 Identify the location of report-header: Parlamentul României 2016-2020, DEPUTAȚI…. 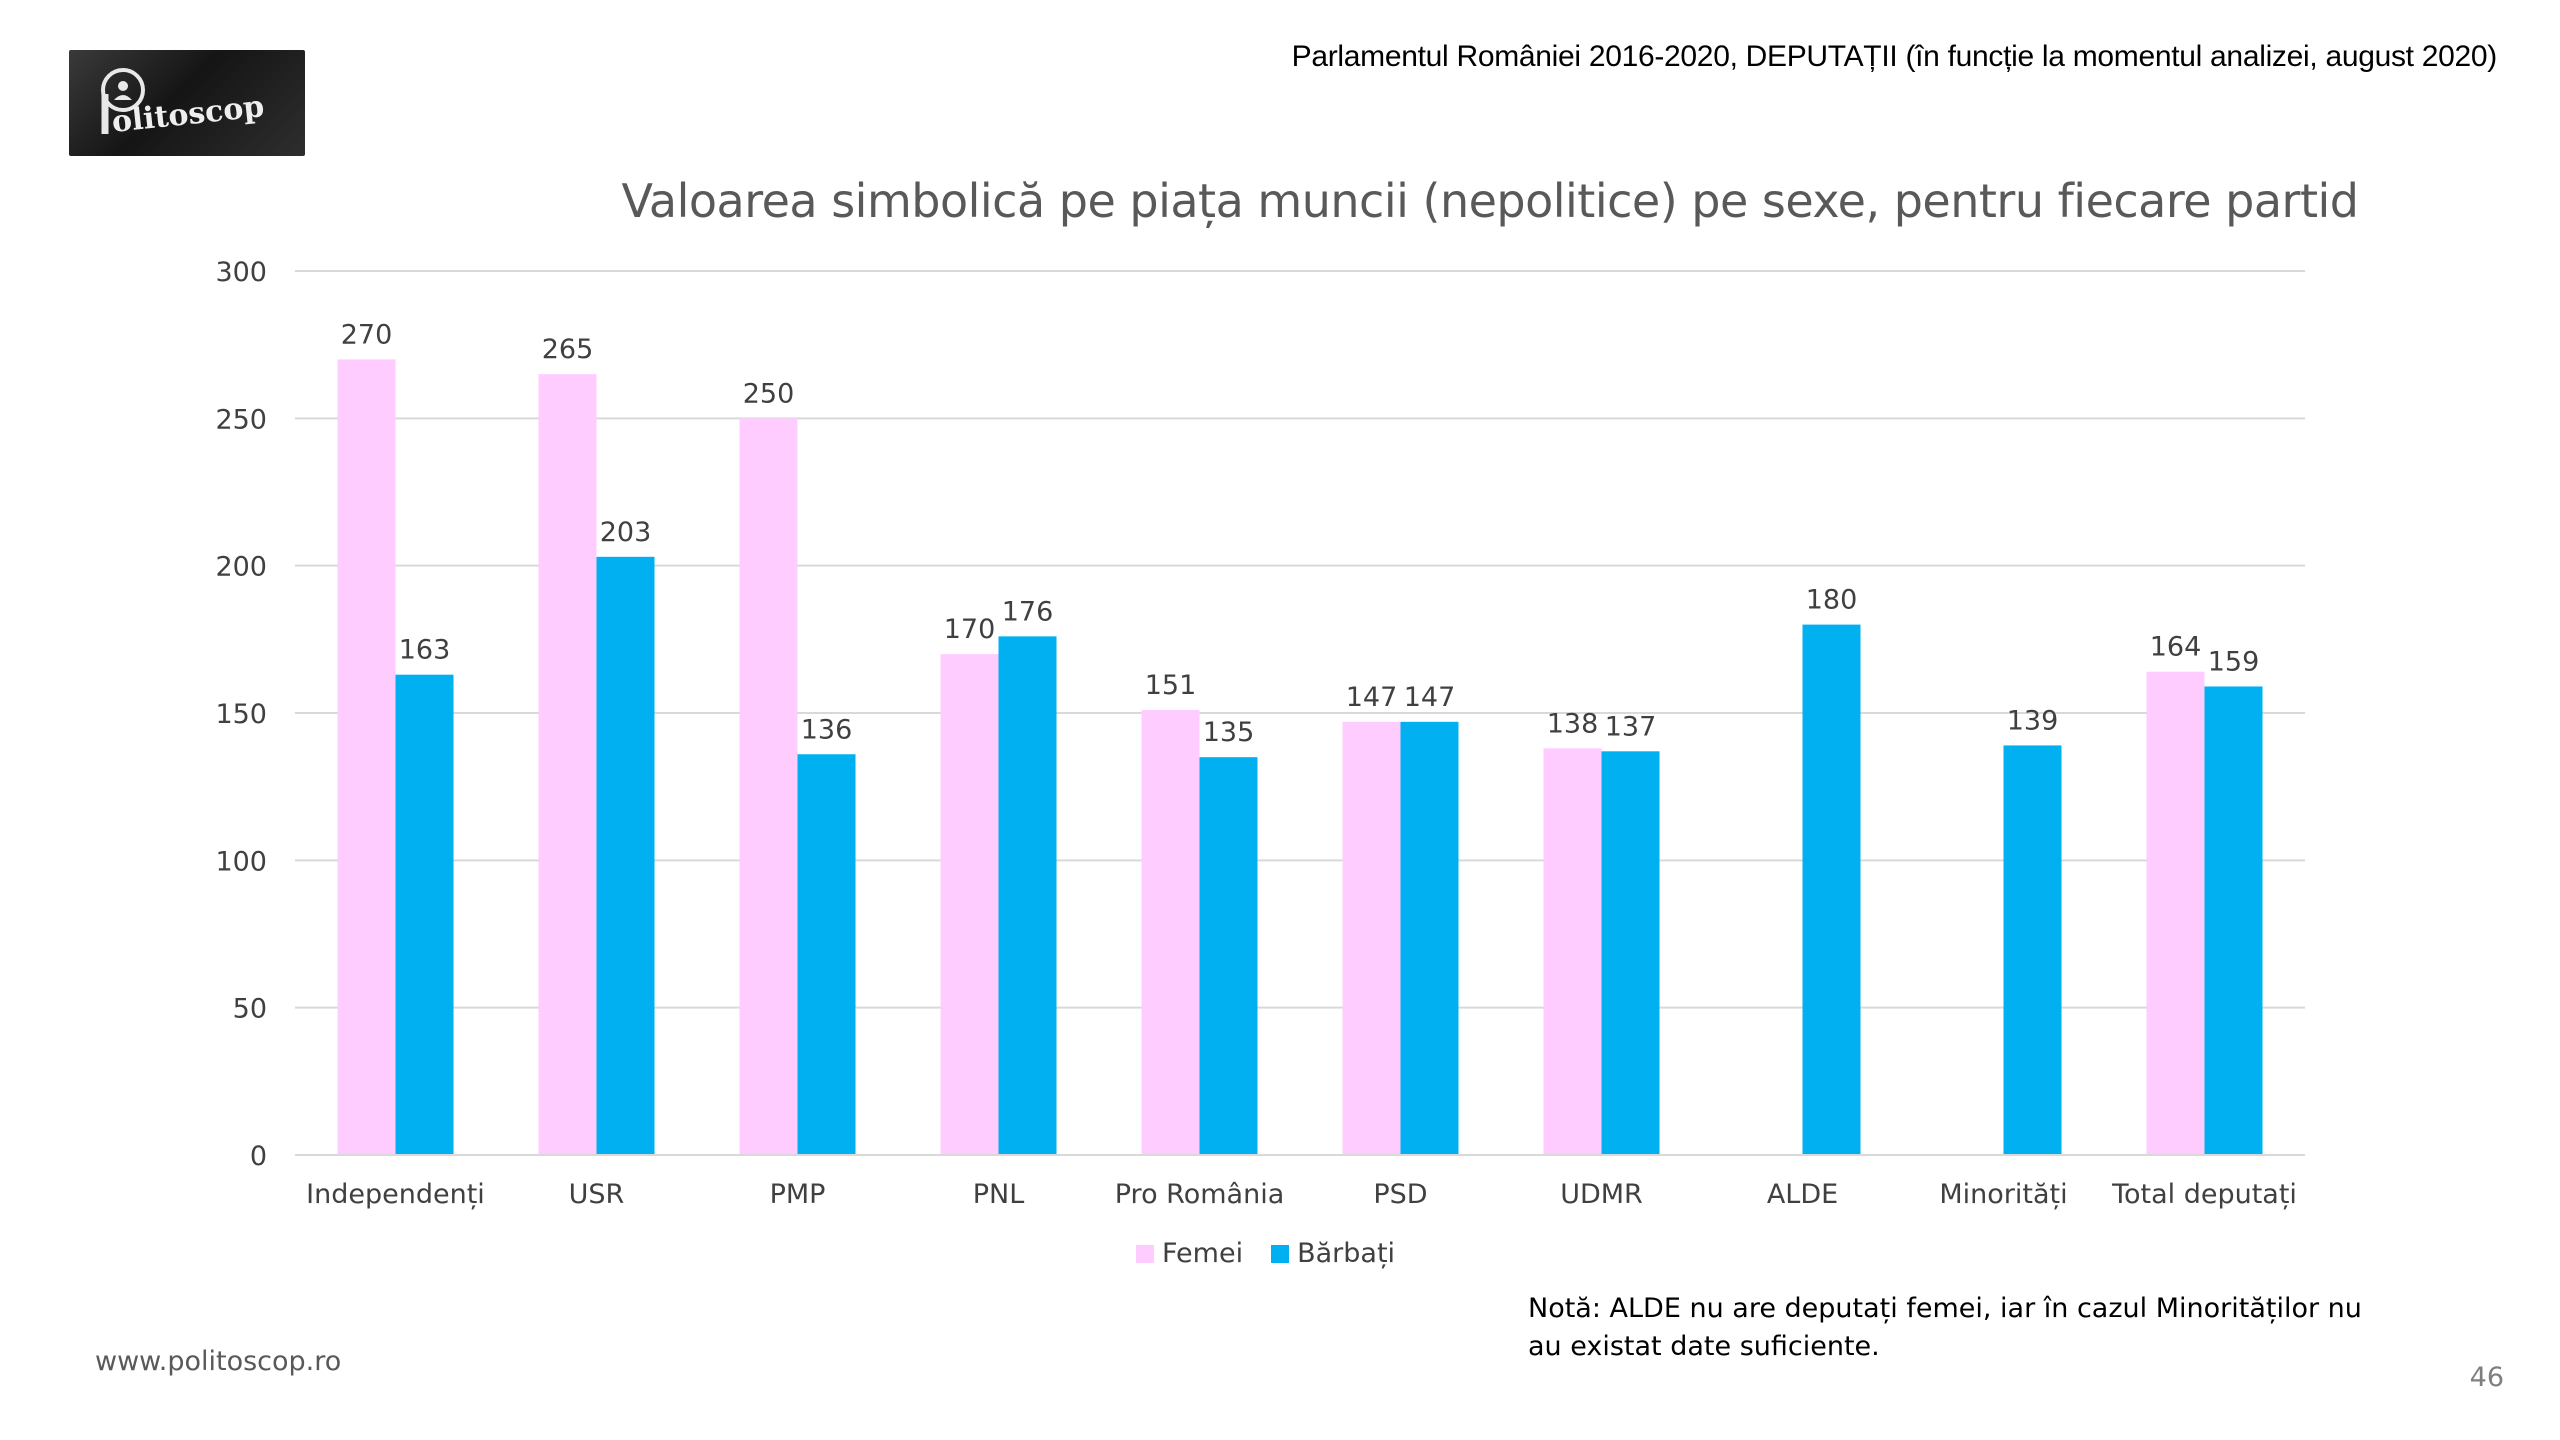
(1894, 56).